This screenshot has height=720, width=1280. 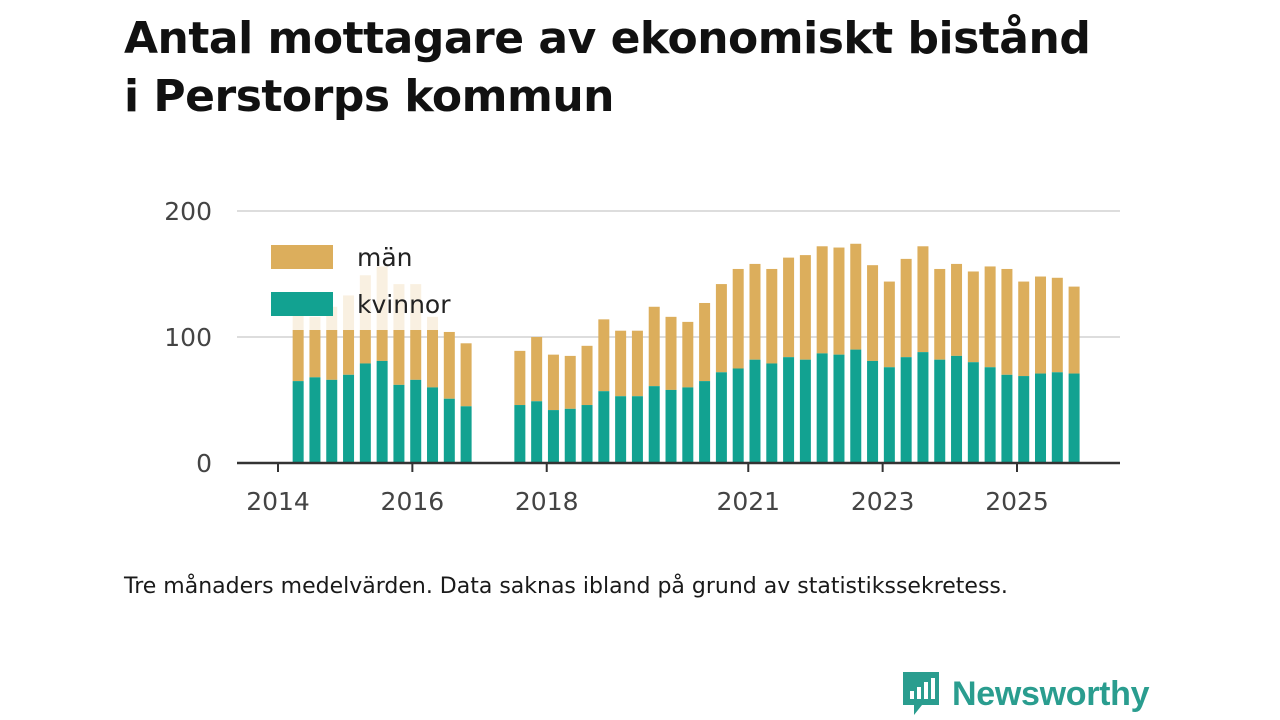 What do you see at coordinates (921, 693) in the screenshot?
I see `newsworthy-logo-icon` at bounding box center [921, 693].